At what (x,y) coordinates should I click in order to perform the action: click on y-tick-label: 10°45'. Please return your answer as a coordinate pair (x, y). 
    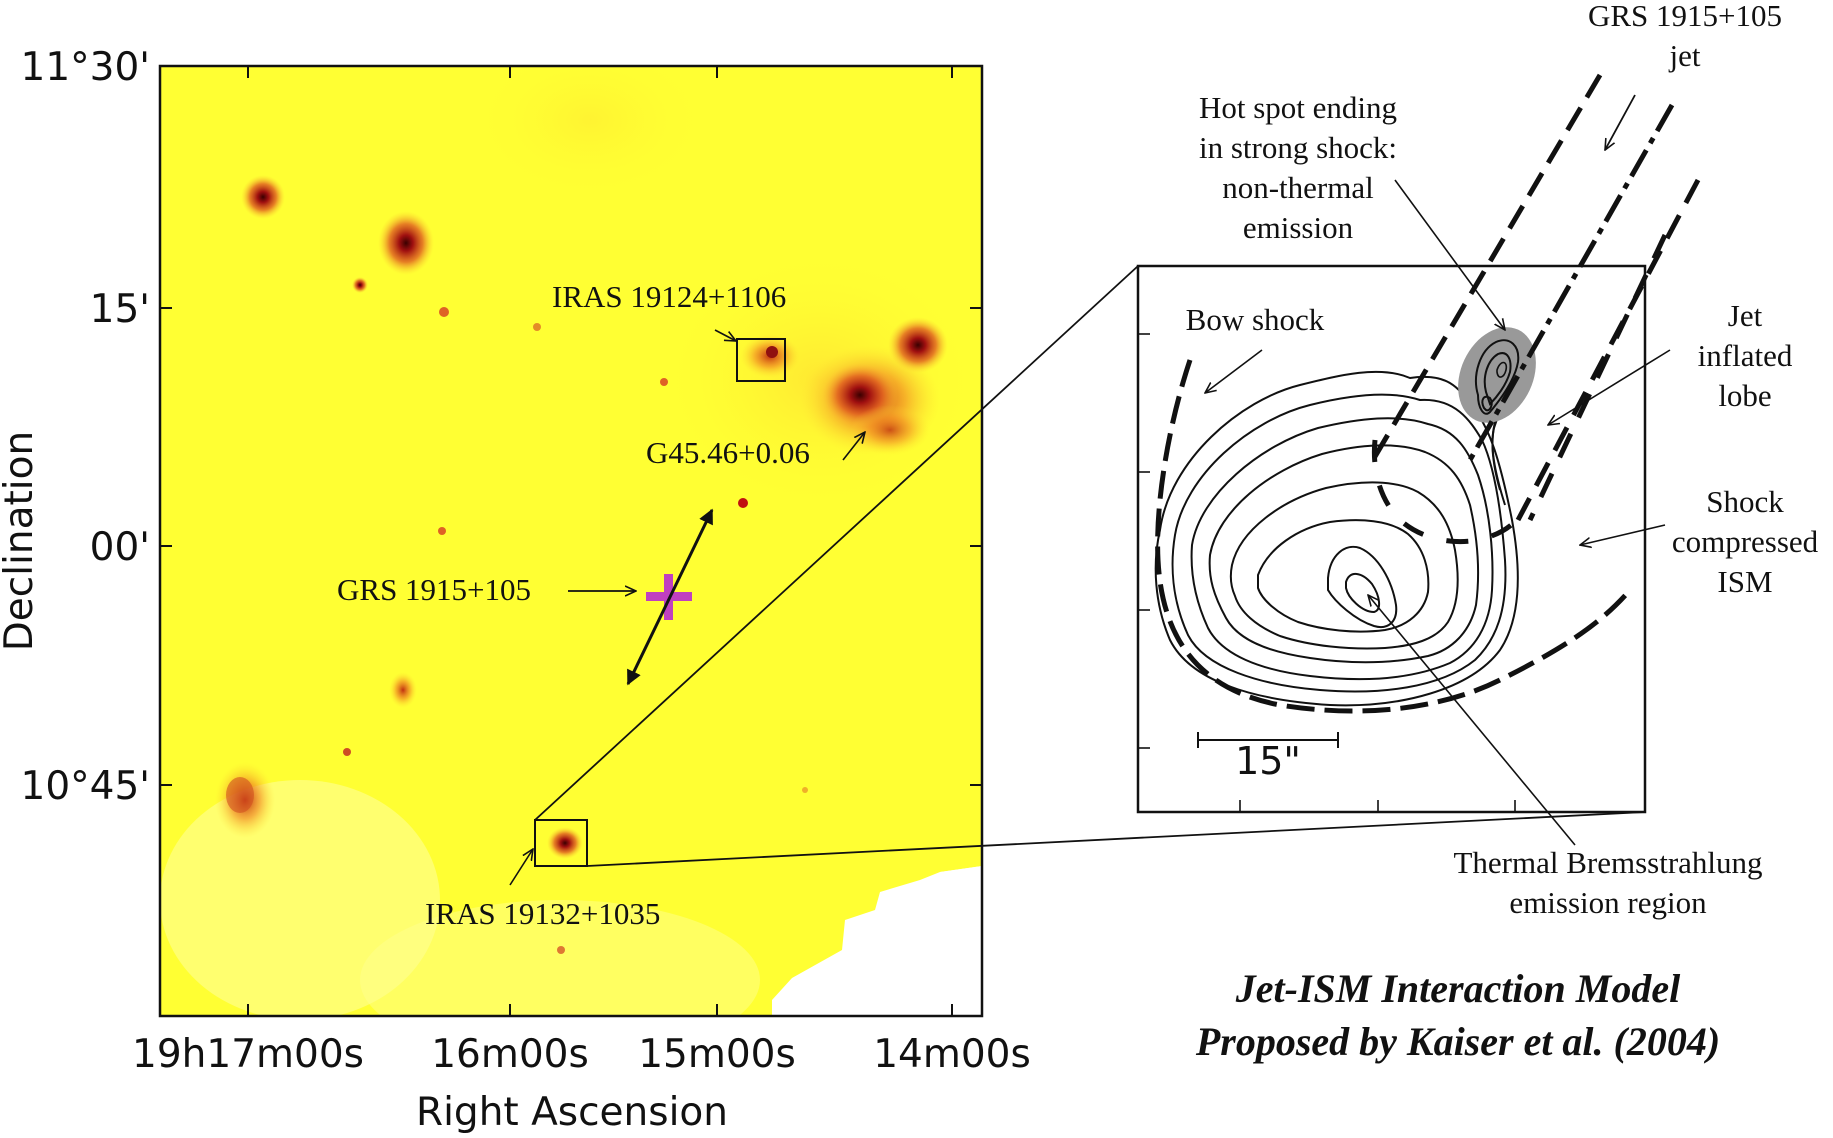
    Looking at the image, I should click on (85, 786).